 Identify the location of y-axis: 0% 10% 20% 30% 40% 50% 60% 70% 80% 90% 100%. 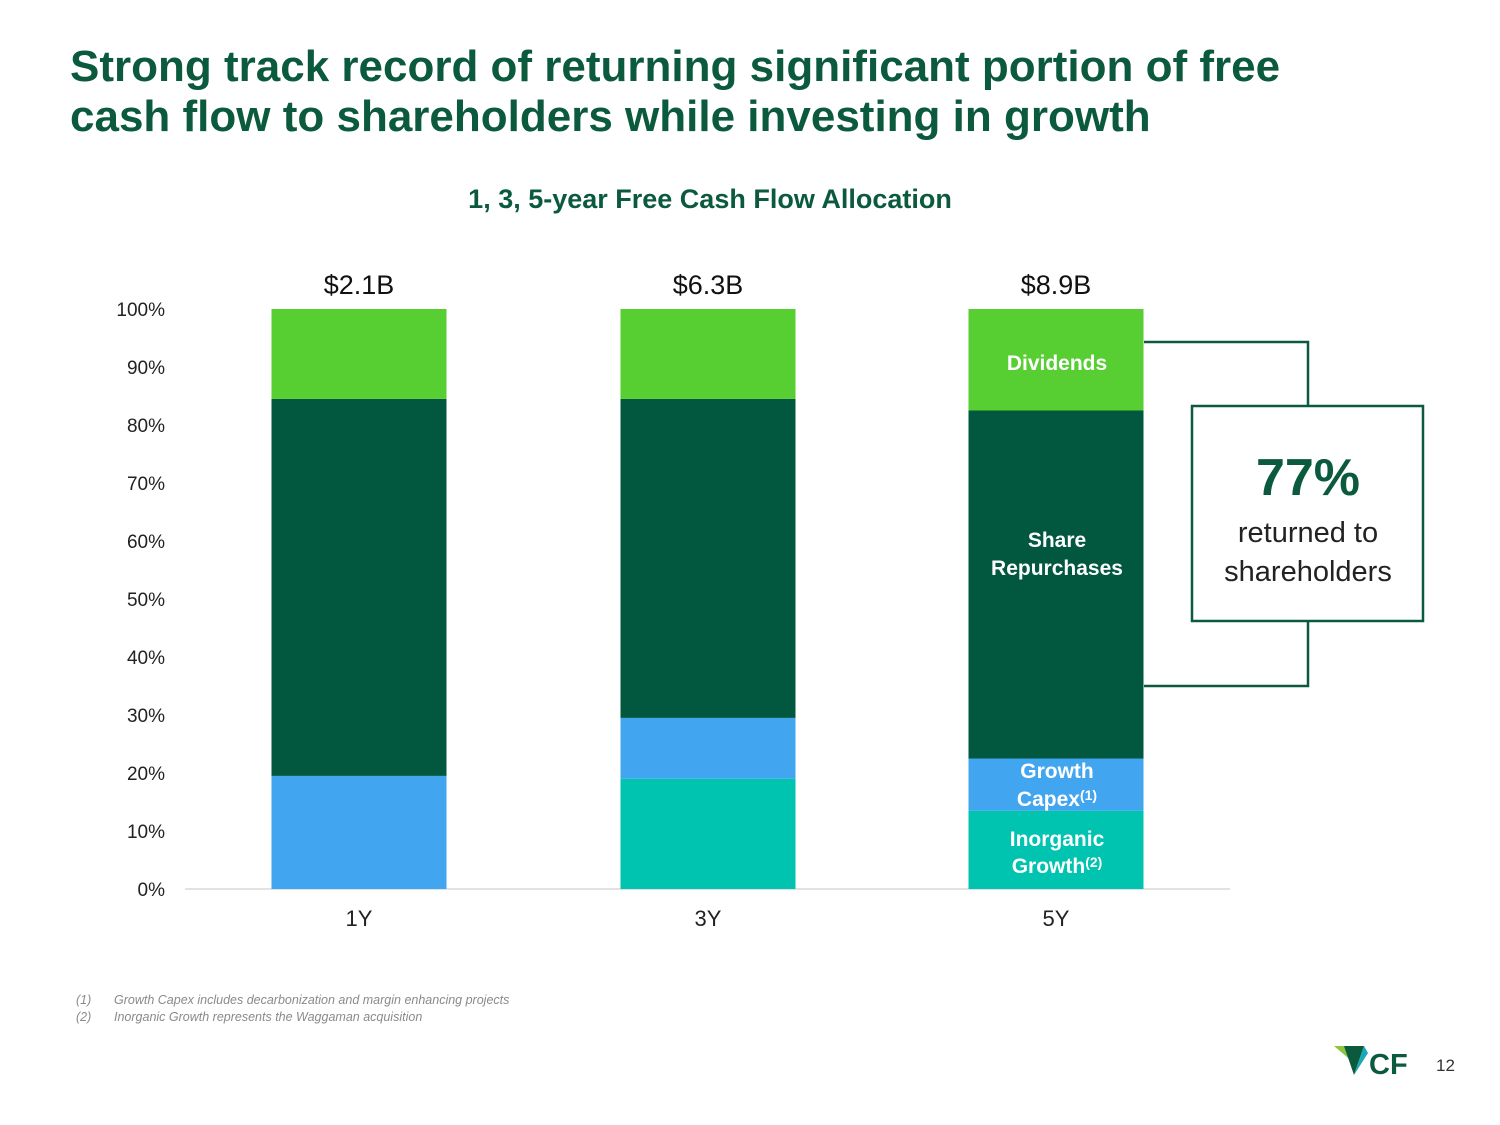
(140, 600).